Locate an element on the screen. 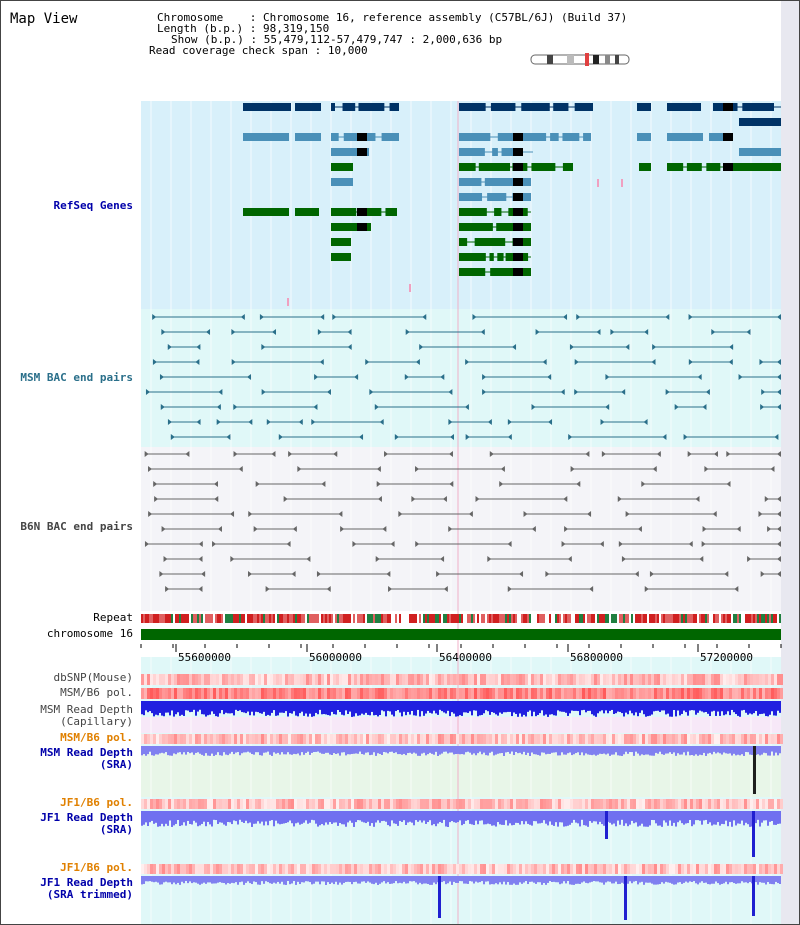 This screenshot has width=800, height=925. msm-cap-depth-bg is located at coordinates (461, 725).